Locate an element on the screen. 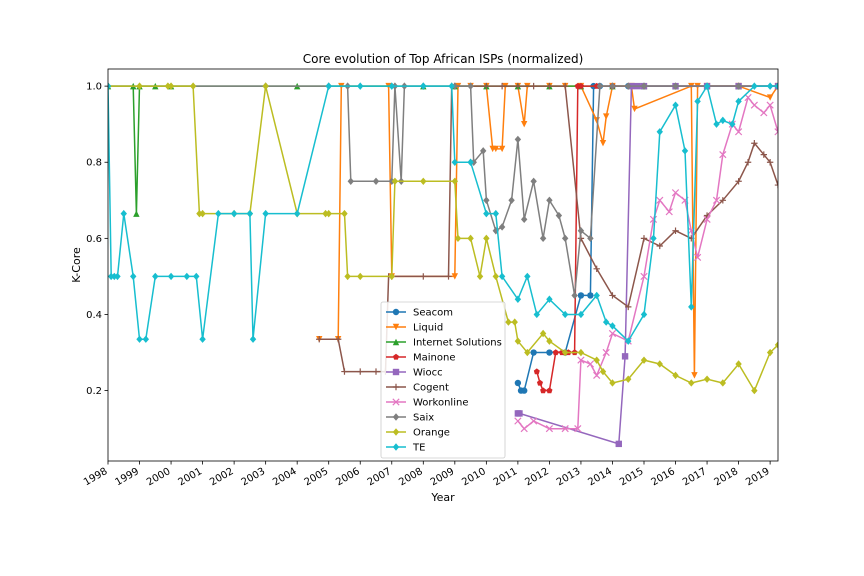 The width and height of the screenshot is (864, 576). legend-box is located at coordinates (443, 380).